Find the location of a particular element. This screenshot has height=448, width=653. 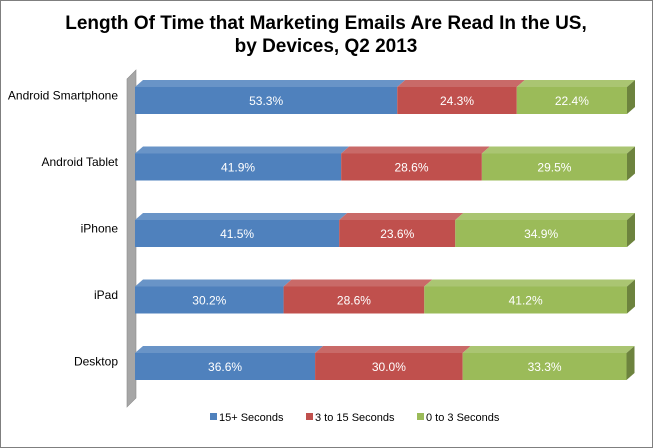

category-label: Android Smartphone is located at coordinates (63, 96).